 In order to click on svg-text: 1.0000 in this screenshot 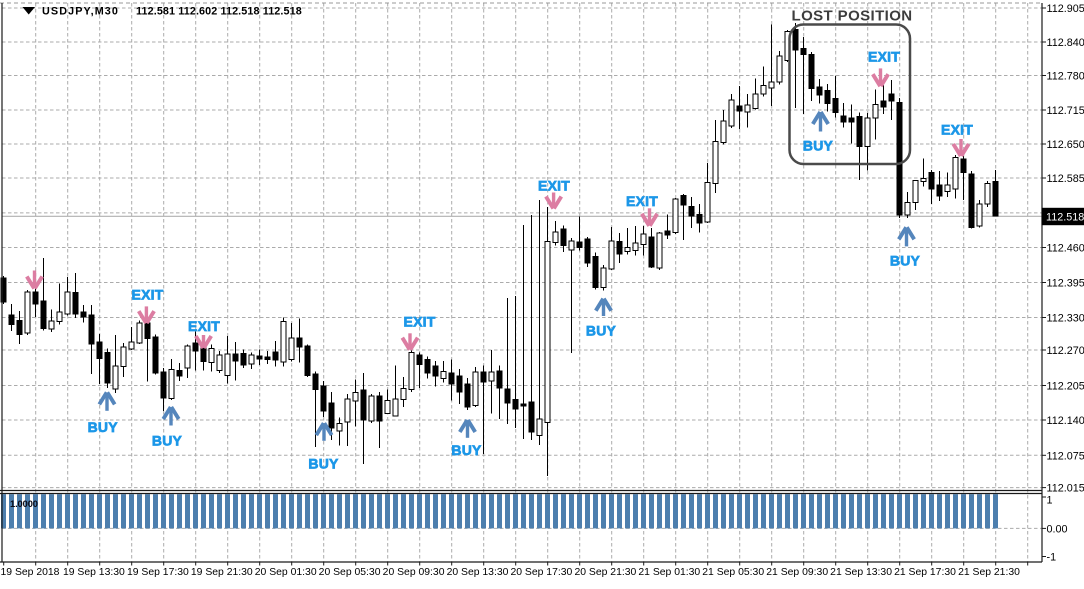, I will do `click(24, 504)`.